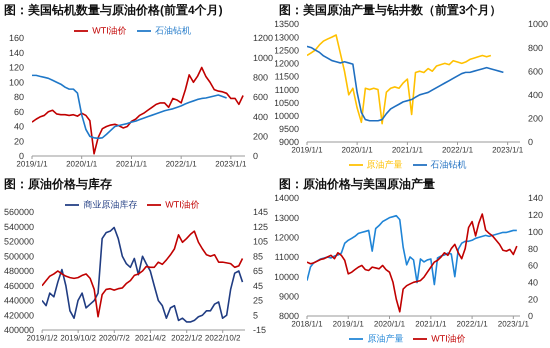  What do you see at coordinates (19, 97) in the screenshot?
I see `y-tick-label: 80` at bounding box center [19, 97].